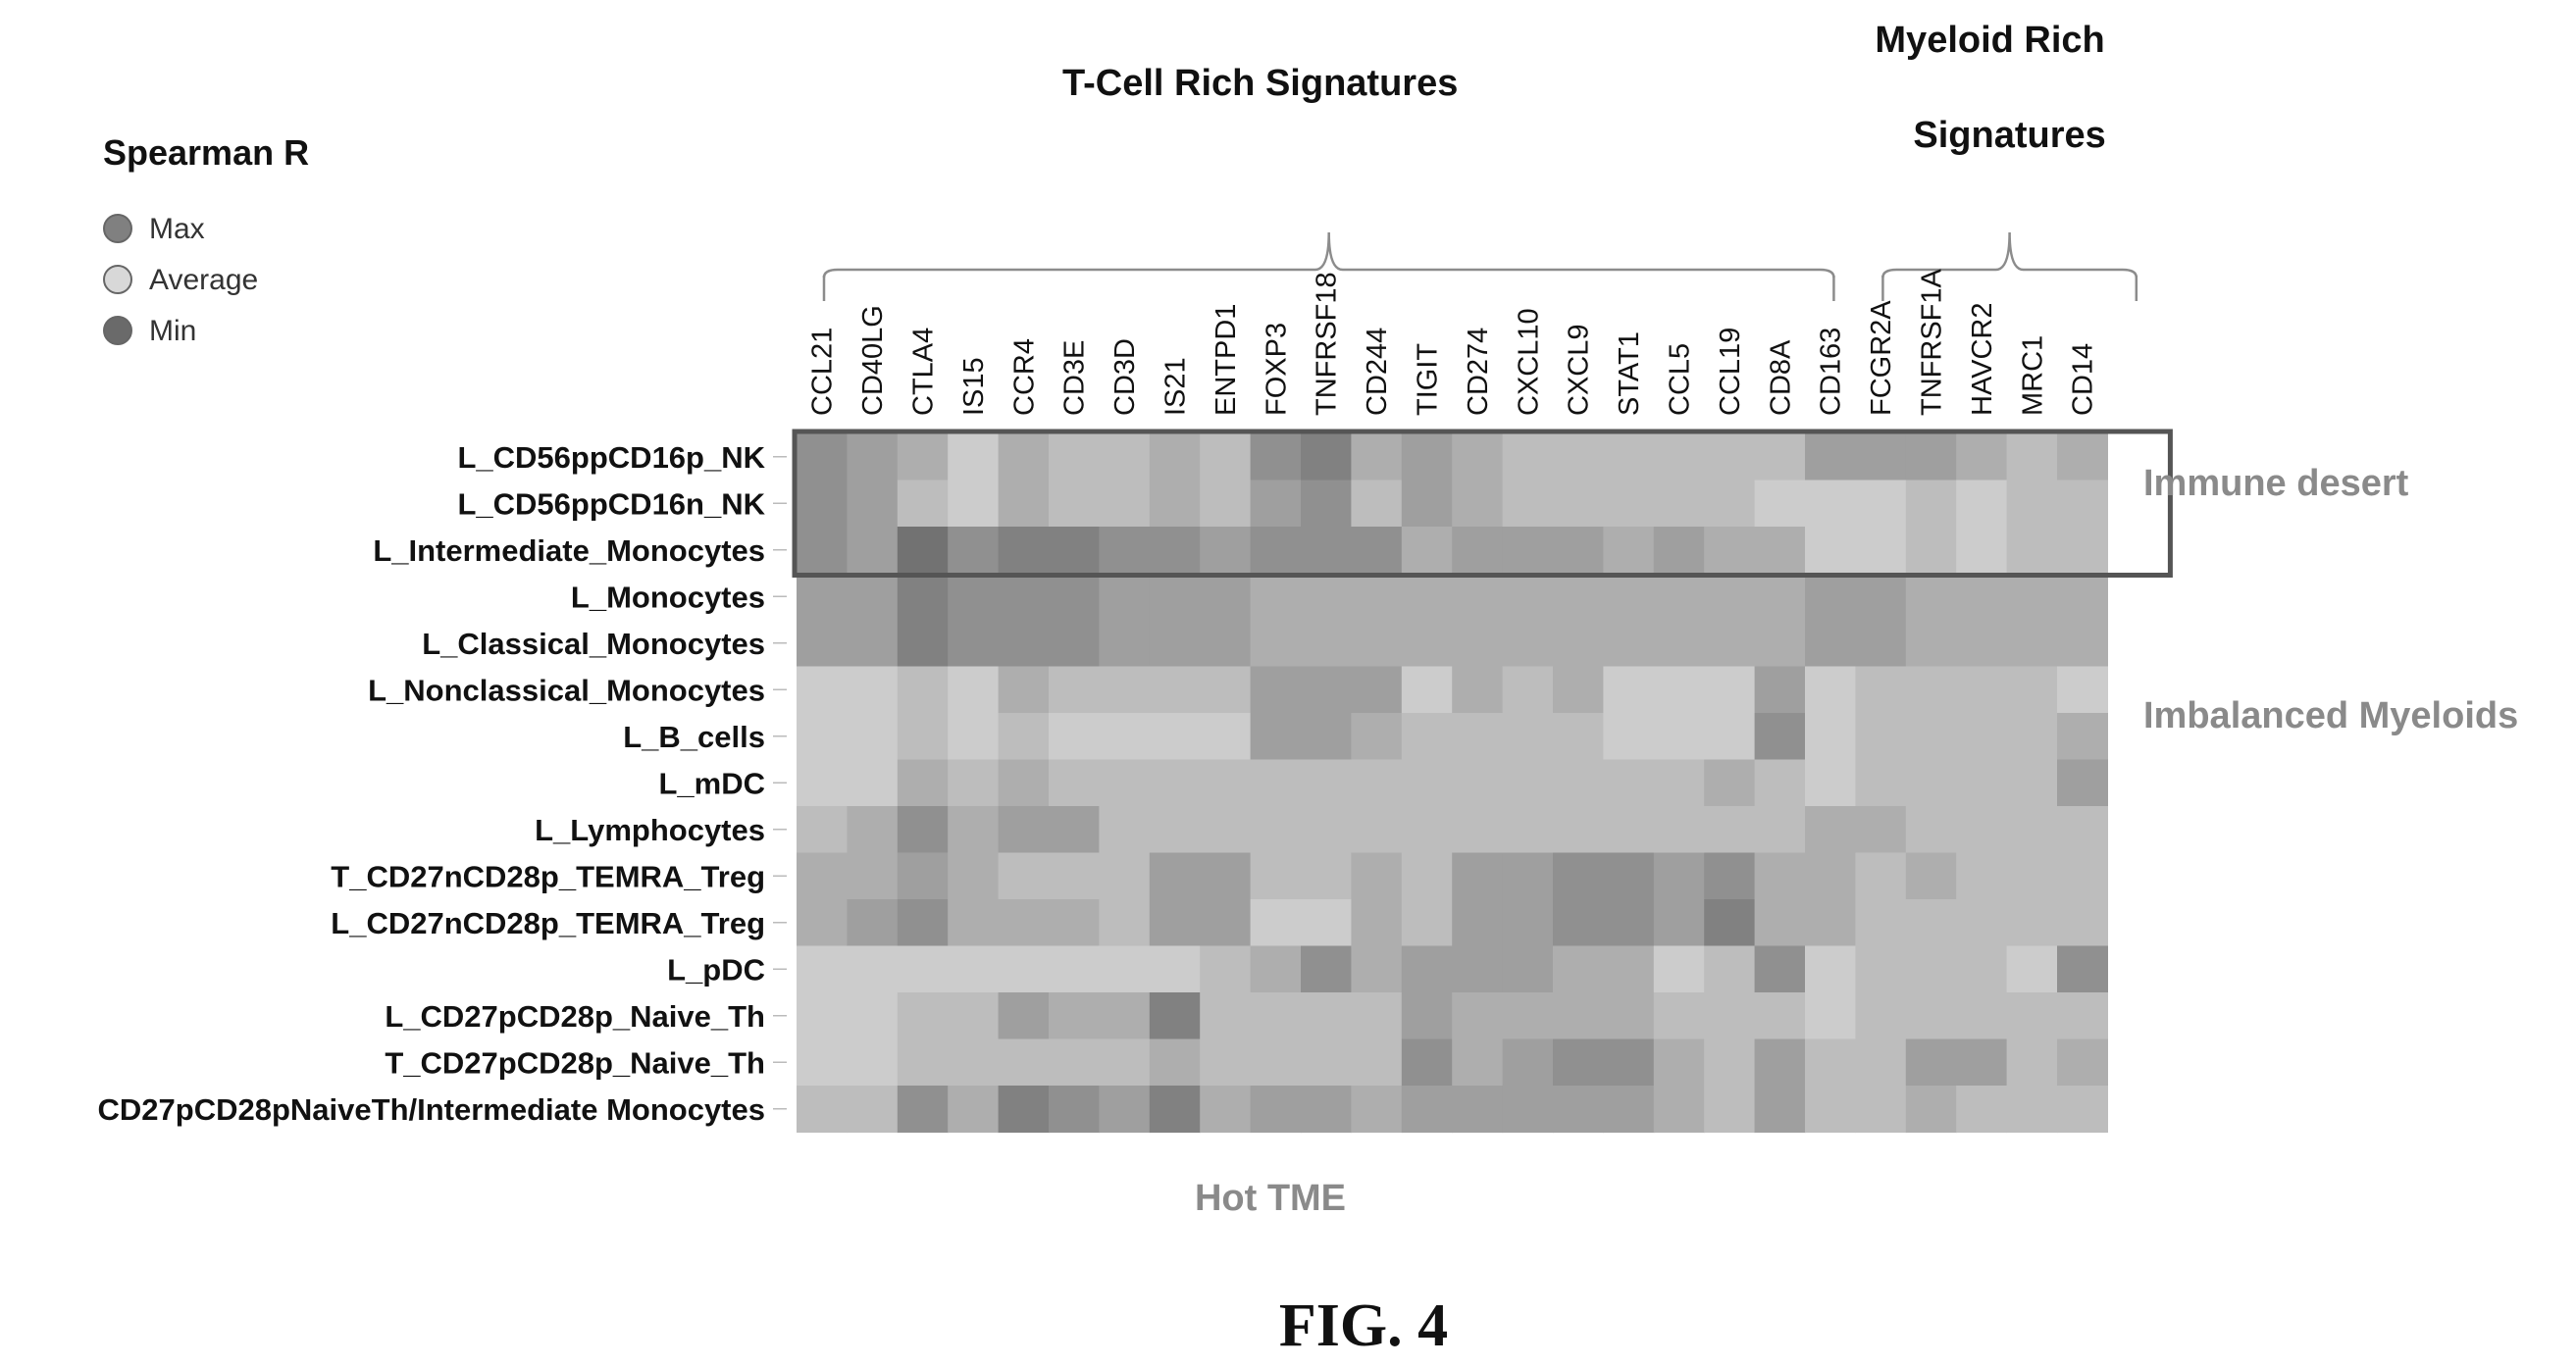  I want to click on column-label-cd163: CD163, so click(1831, 372).